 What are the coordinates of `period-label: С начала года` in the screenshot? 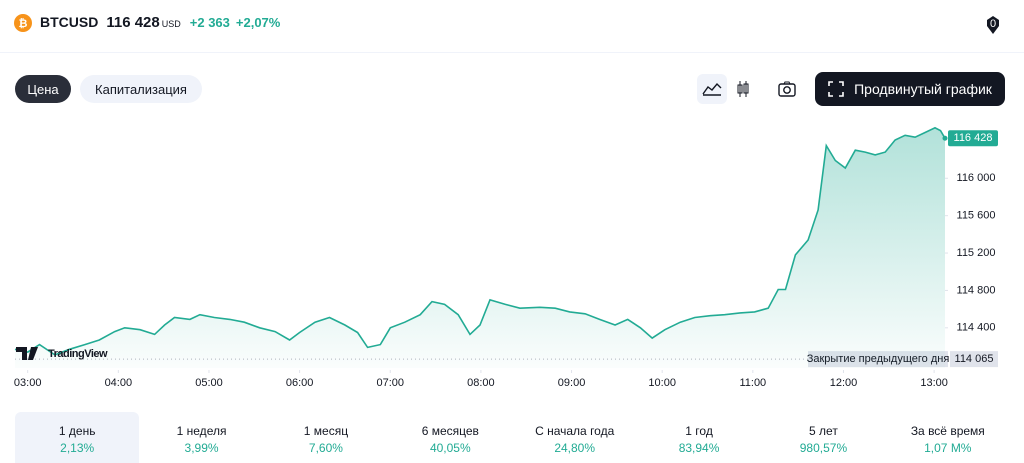 It's located at (575, 431).